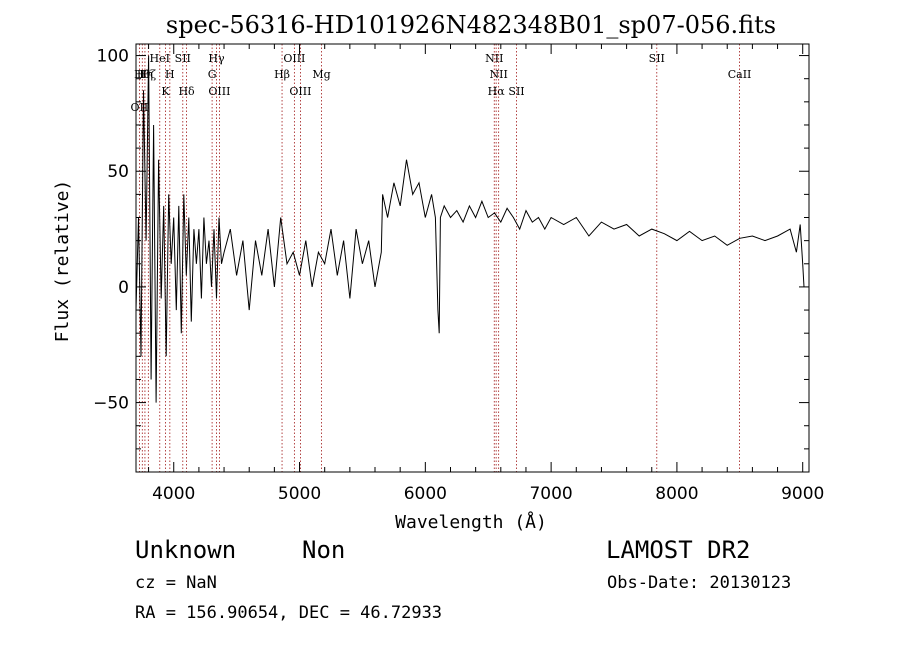 Image resolution: width=900 pixels, height=649 pixels. I want to click on y-tick-label: 50, so click(118, 172).